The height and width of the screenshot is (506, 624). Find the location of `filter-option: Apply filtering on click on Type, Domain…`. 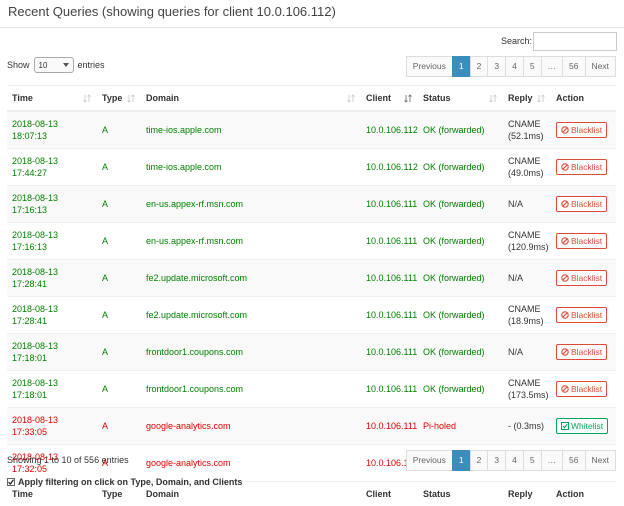

filter-option: Apply filtering on click on Type, Domain… is located at coordinates (124, 482).